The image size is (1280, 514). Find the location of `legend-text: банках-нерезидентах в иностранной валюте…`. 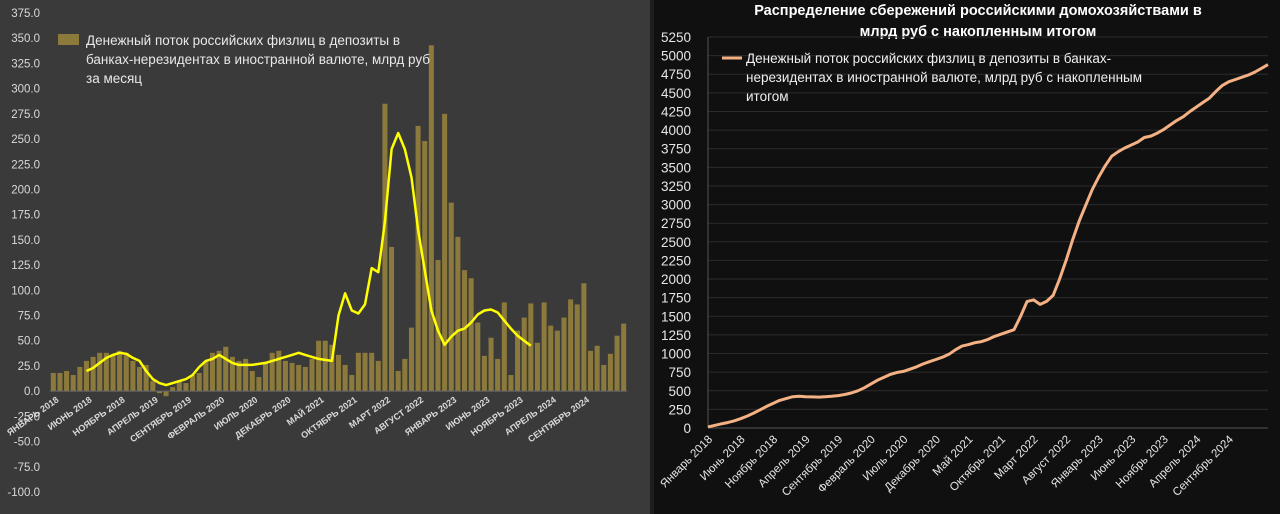

legend-text: банках-нерезидентах в иностранной валюте… is located at coordinates (258, 59).